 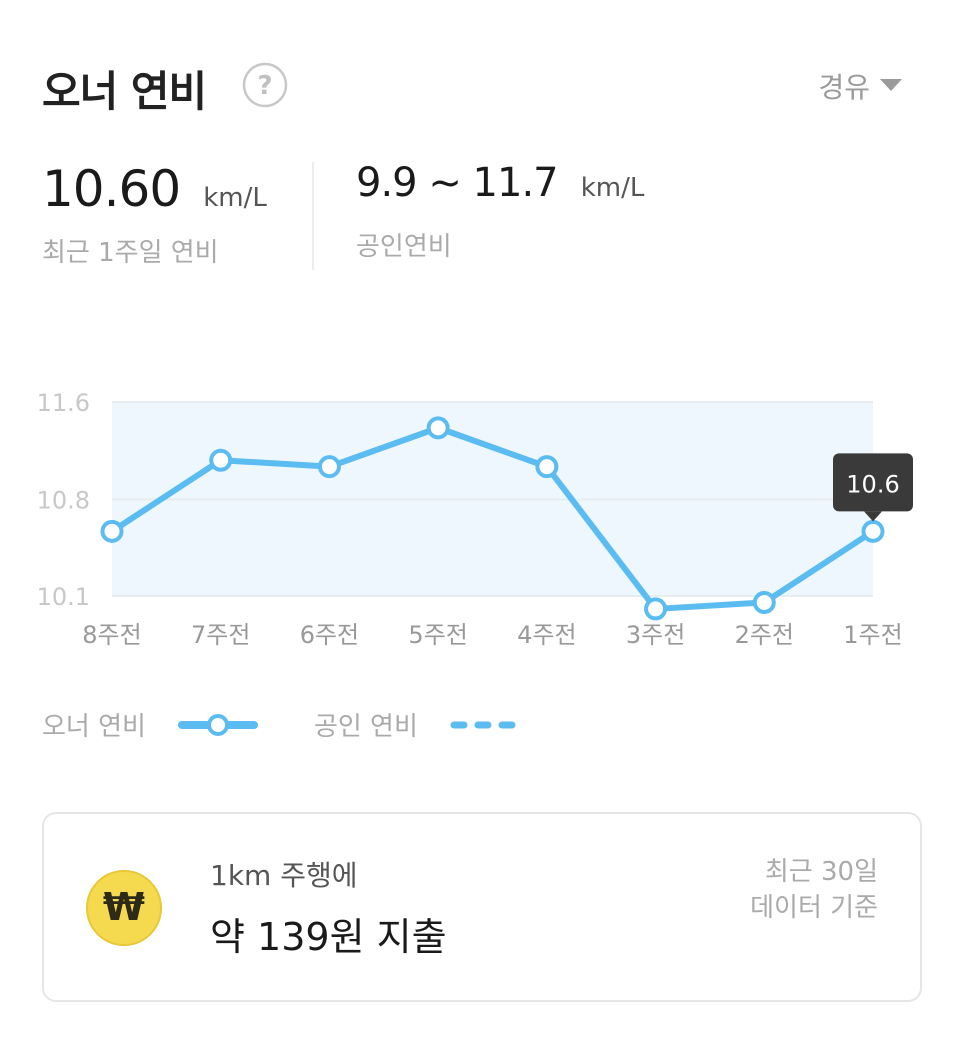 I want to click on tooltip-value: 10.6, so click(x=872, y=484).